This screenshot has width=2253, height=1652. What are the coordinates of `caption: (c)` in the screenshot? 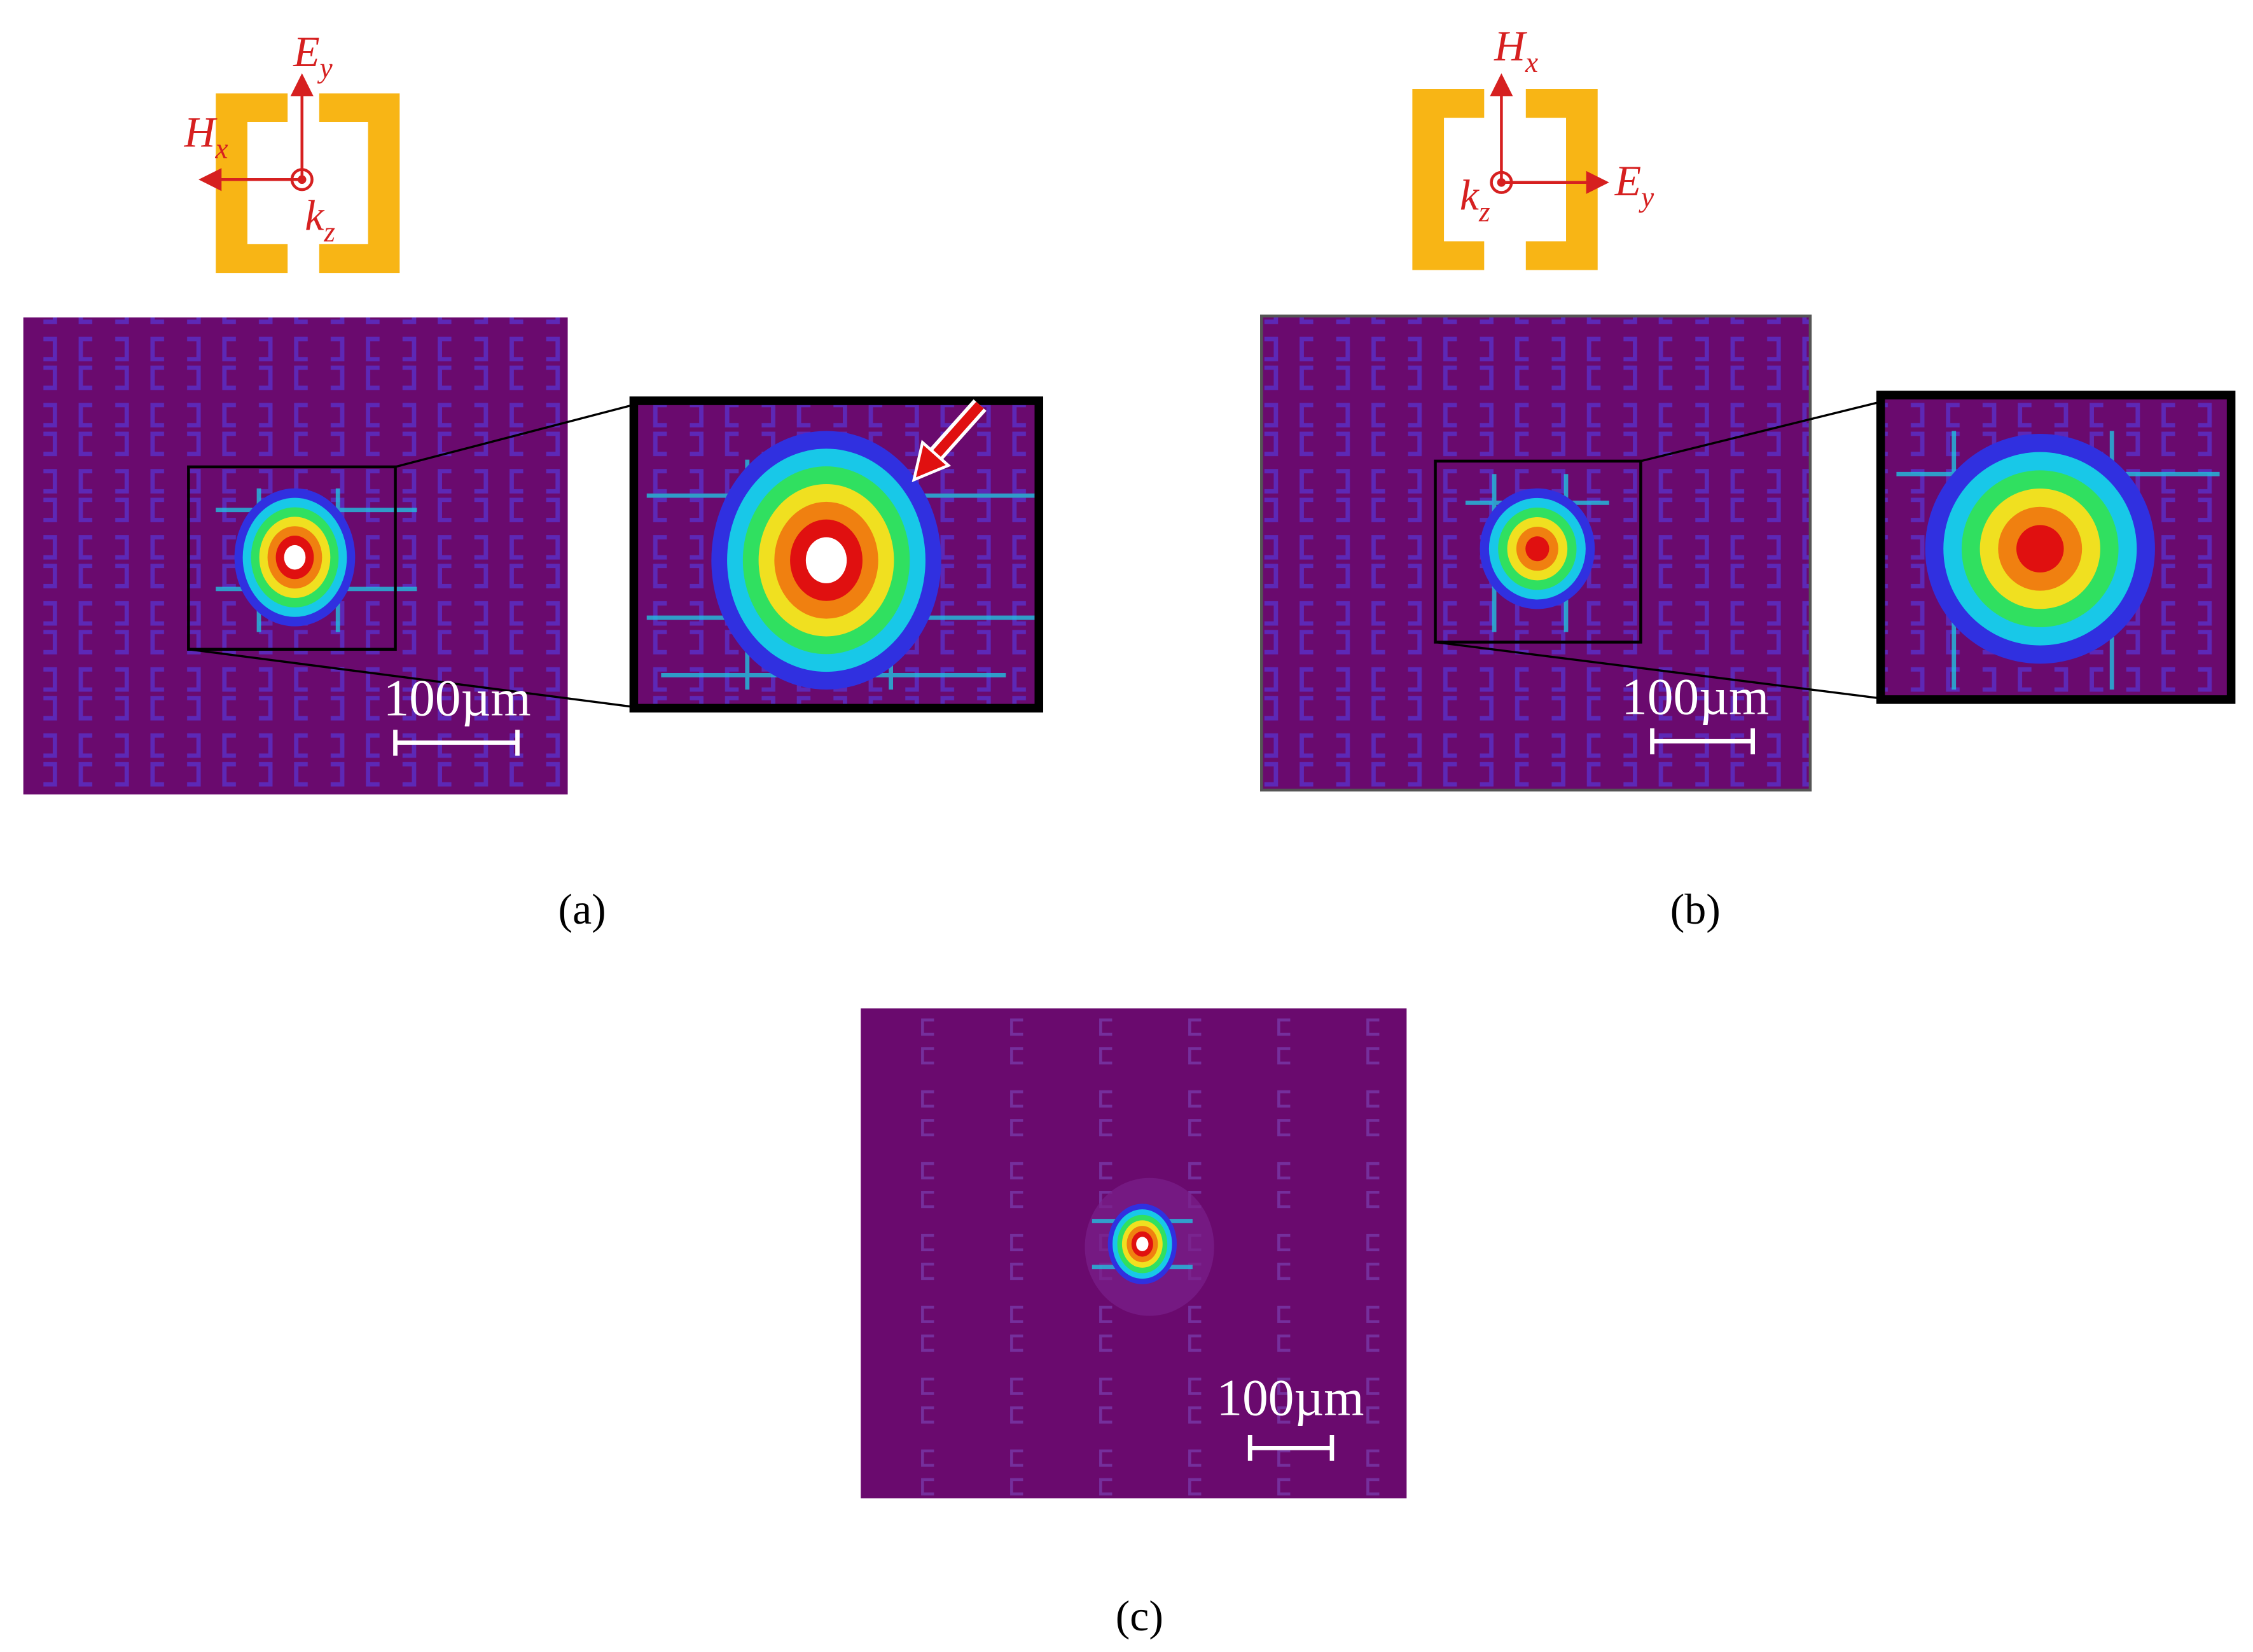 It's located at (1139, 1616).